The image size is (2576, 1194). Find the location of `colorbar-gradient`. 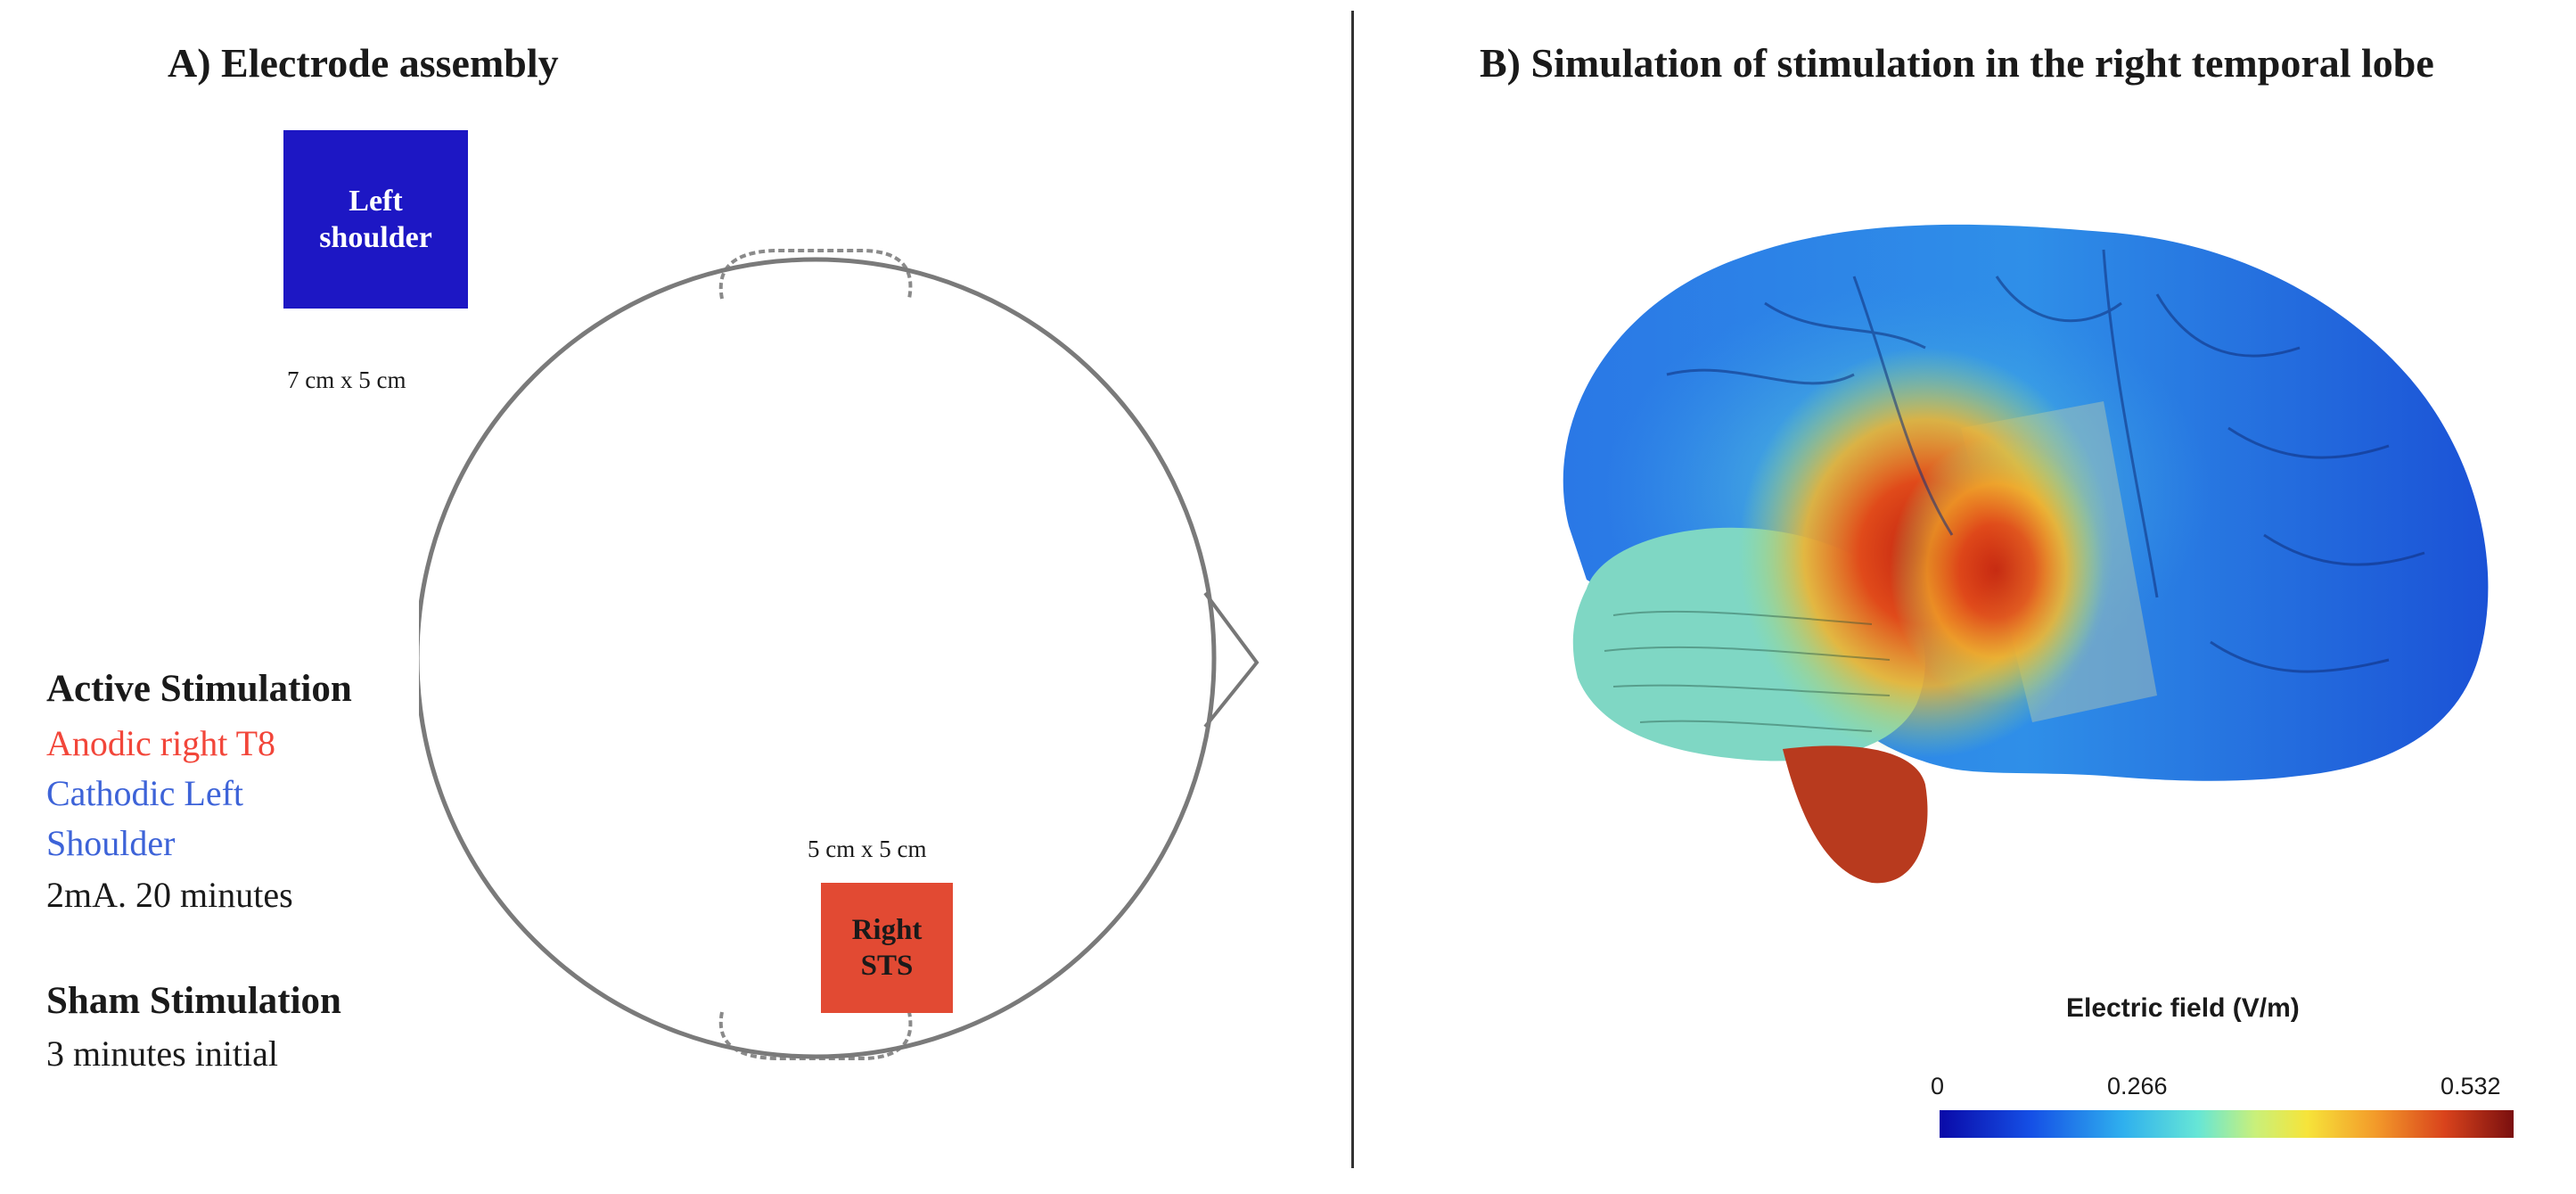

colorbar-gradient is located at coordinates (2227, 1124).